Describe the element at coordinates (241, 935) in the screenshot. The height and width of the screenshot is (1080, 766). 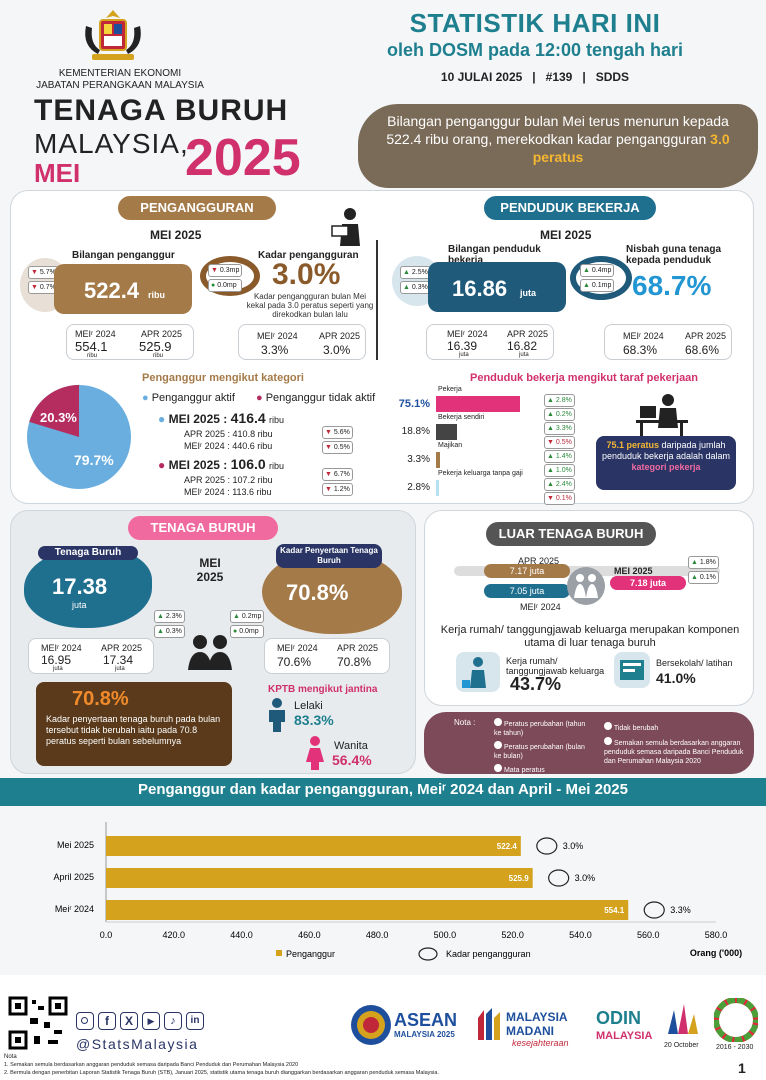
I see `x-tick-label: 440.0` at that location.